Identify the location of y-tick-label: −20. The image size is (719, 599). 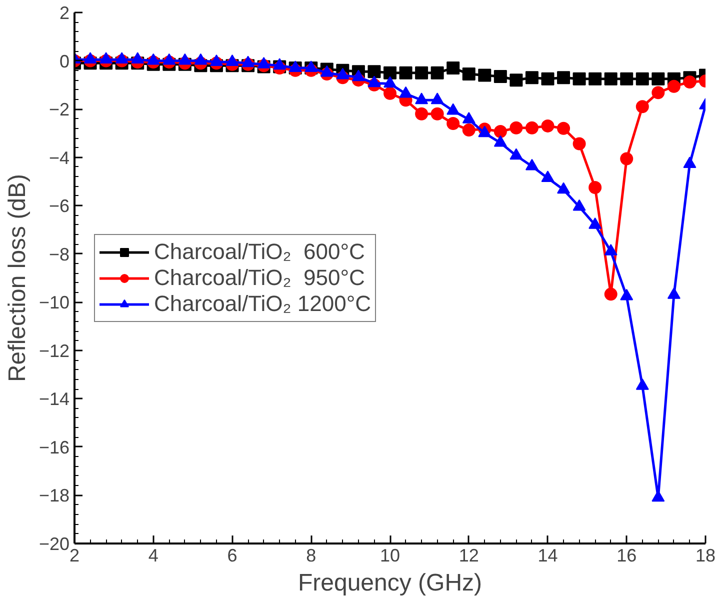
(54, 544).